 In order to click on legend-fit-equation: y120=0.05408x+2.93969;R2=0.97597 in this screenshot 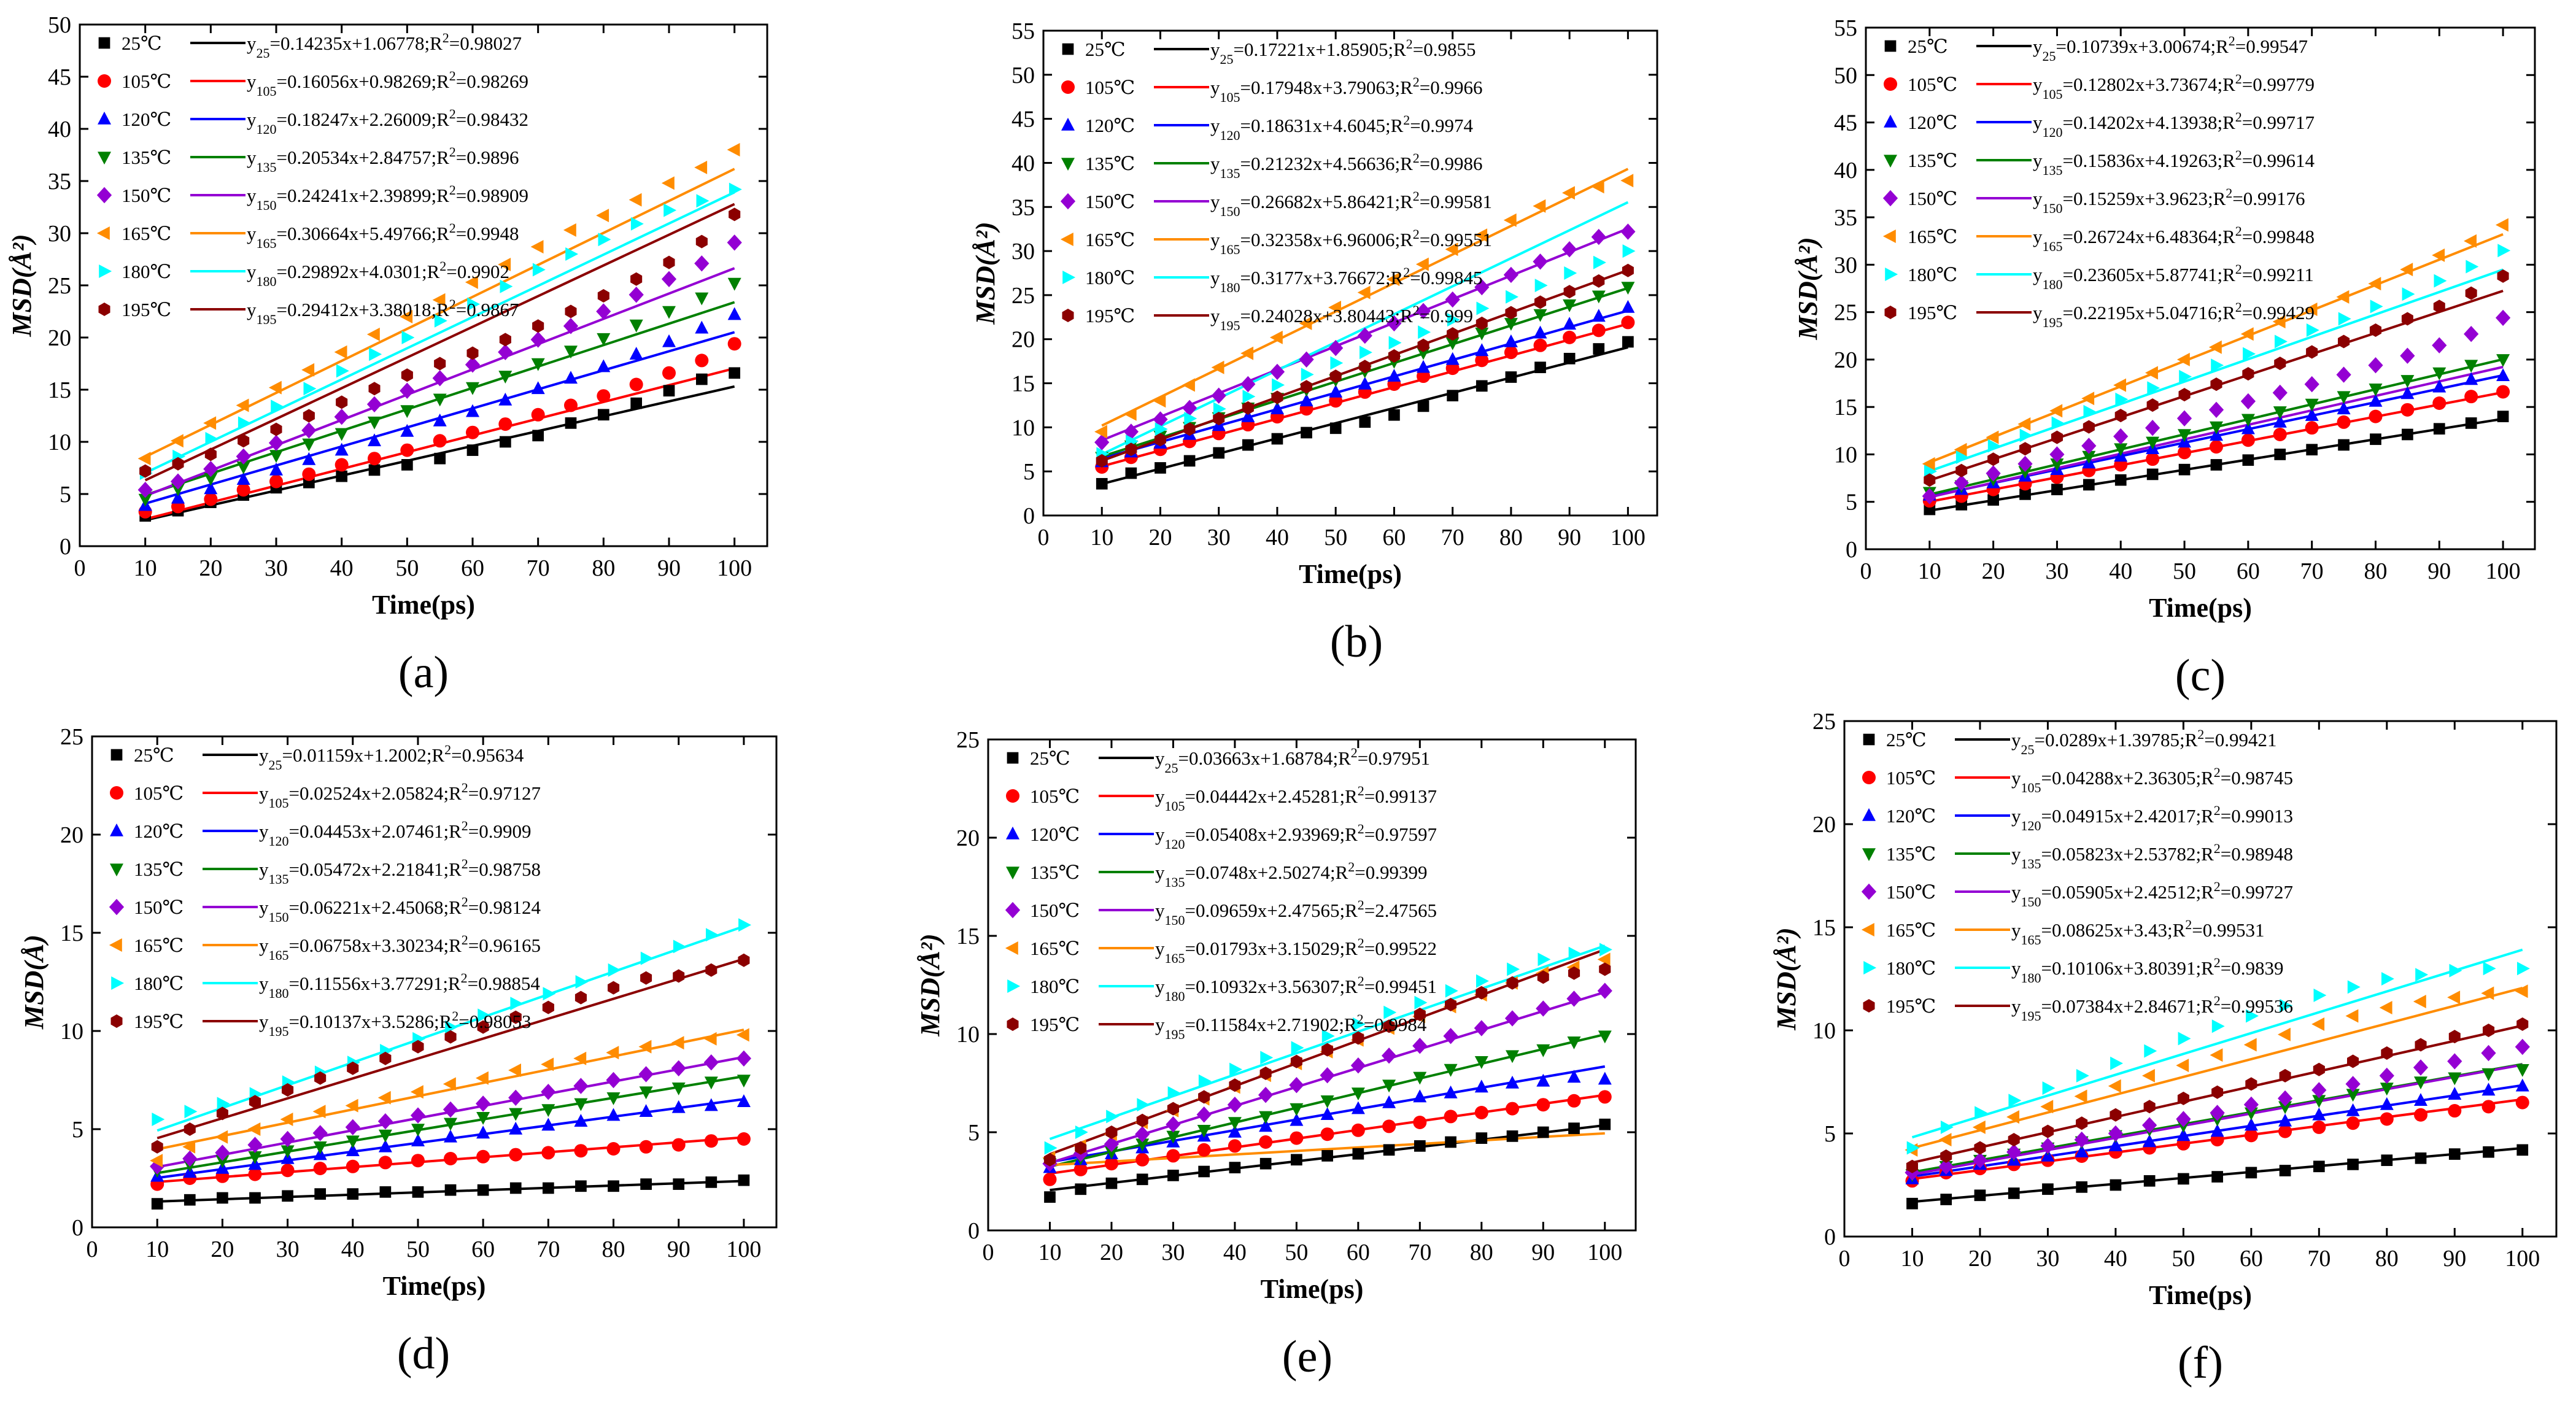, I will do `click(1296, 836)`.